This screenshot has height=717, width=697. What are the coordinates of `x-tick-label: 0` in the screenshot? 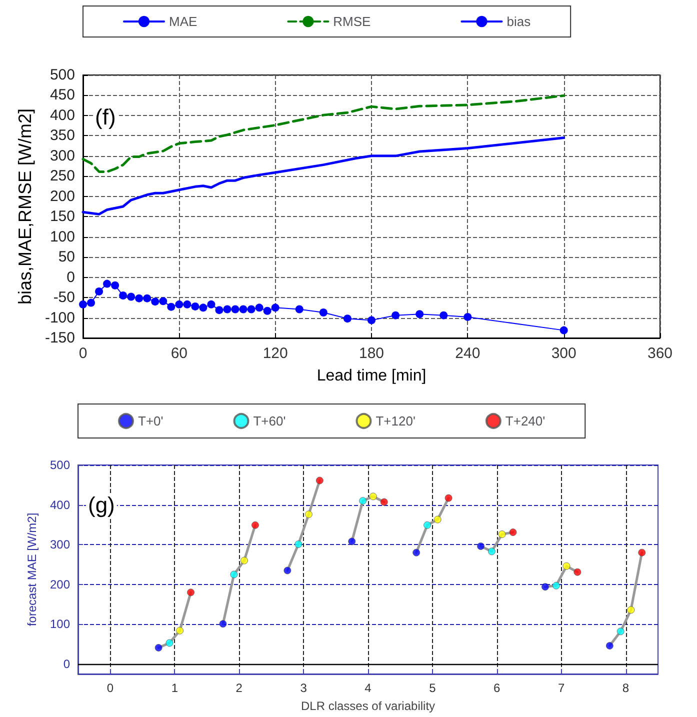 It's located at (110, 688).